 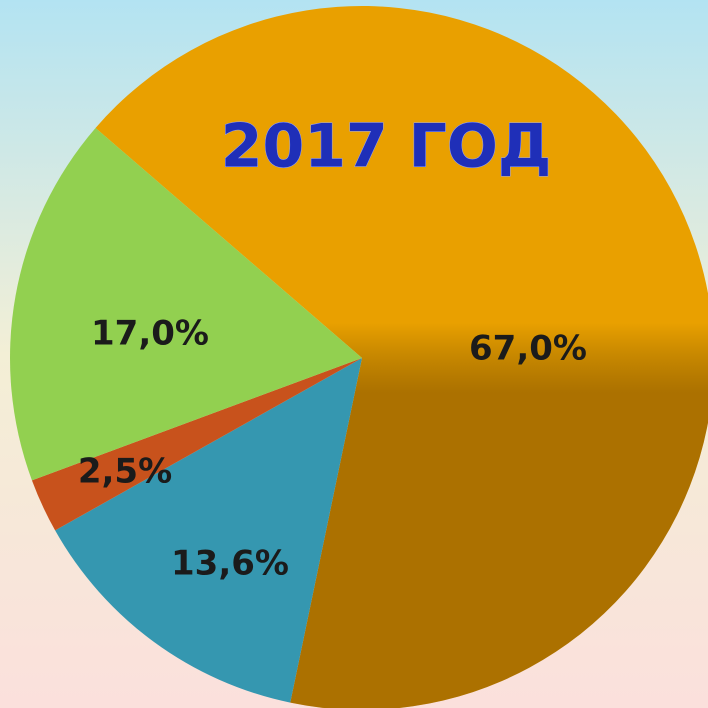 What do you see at coordinates (230, 564) in the screenshot?
I see `data-label: 13,6%` at bounding box center [230, 564].